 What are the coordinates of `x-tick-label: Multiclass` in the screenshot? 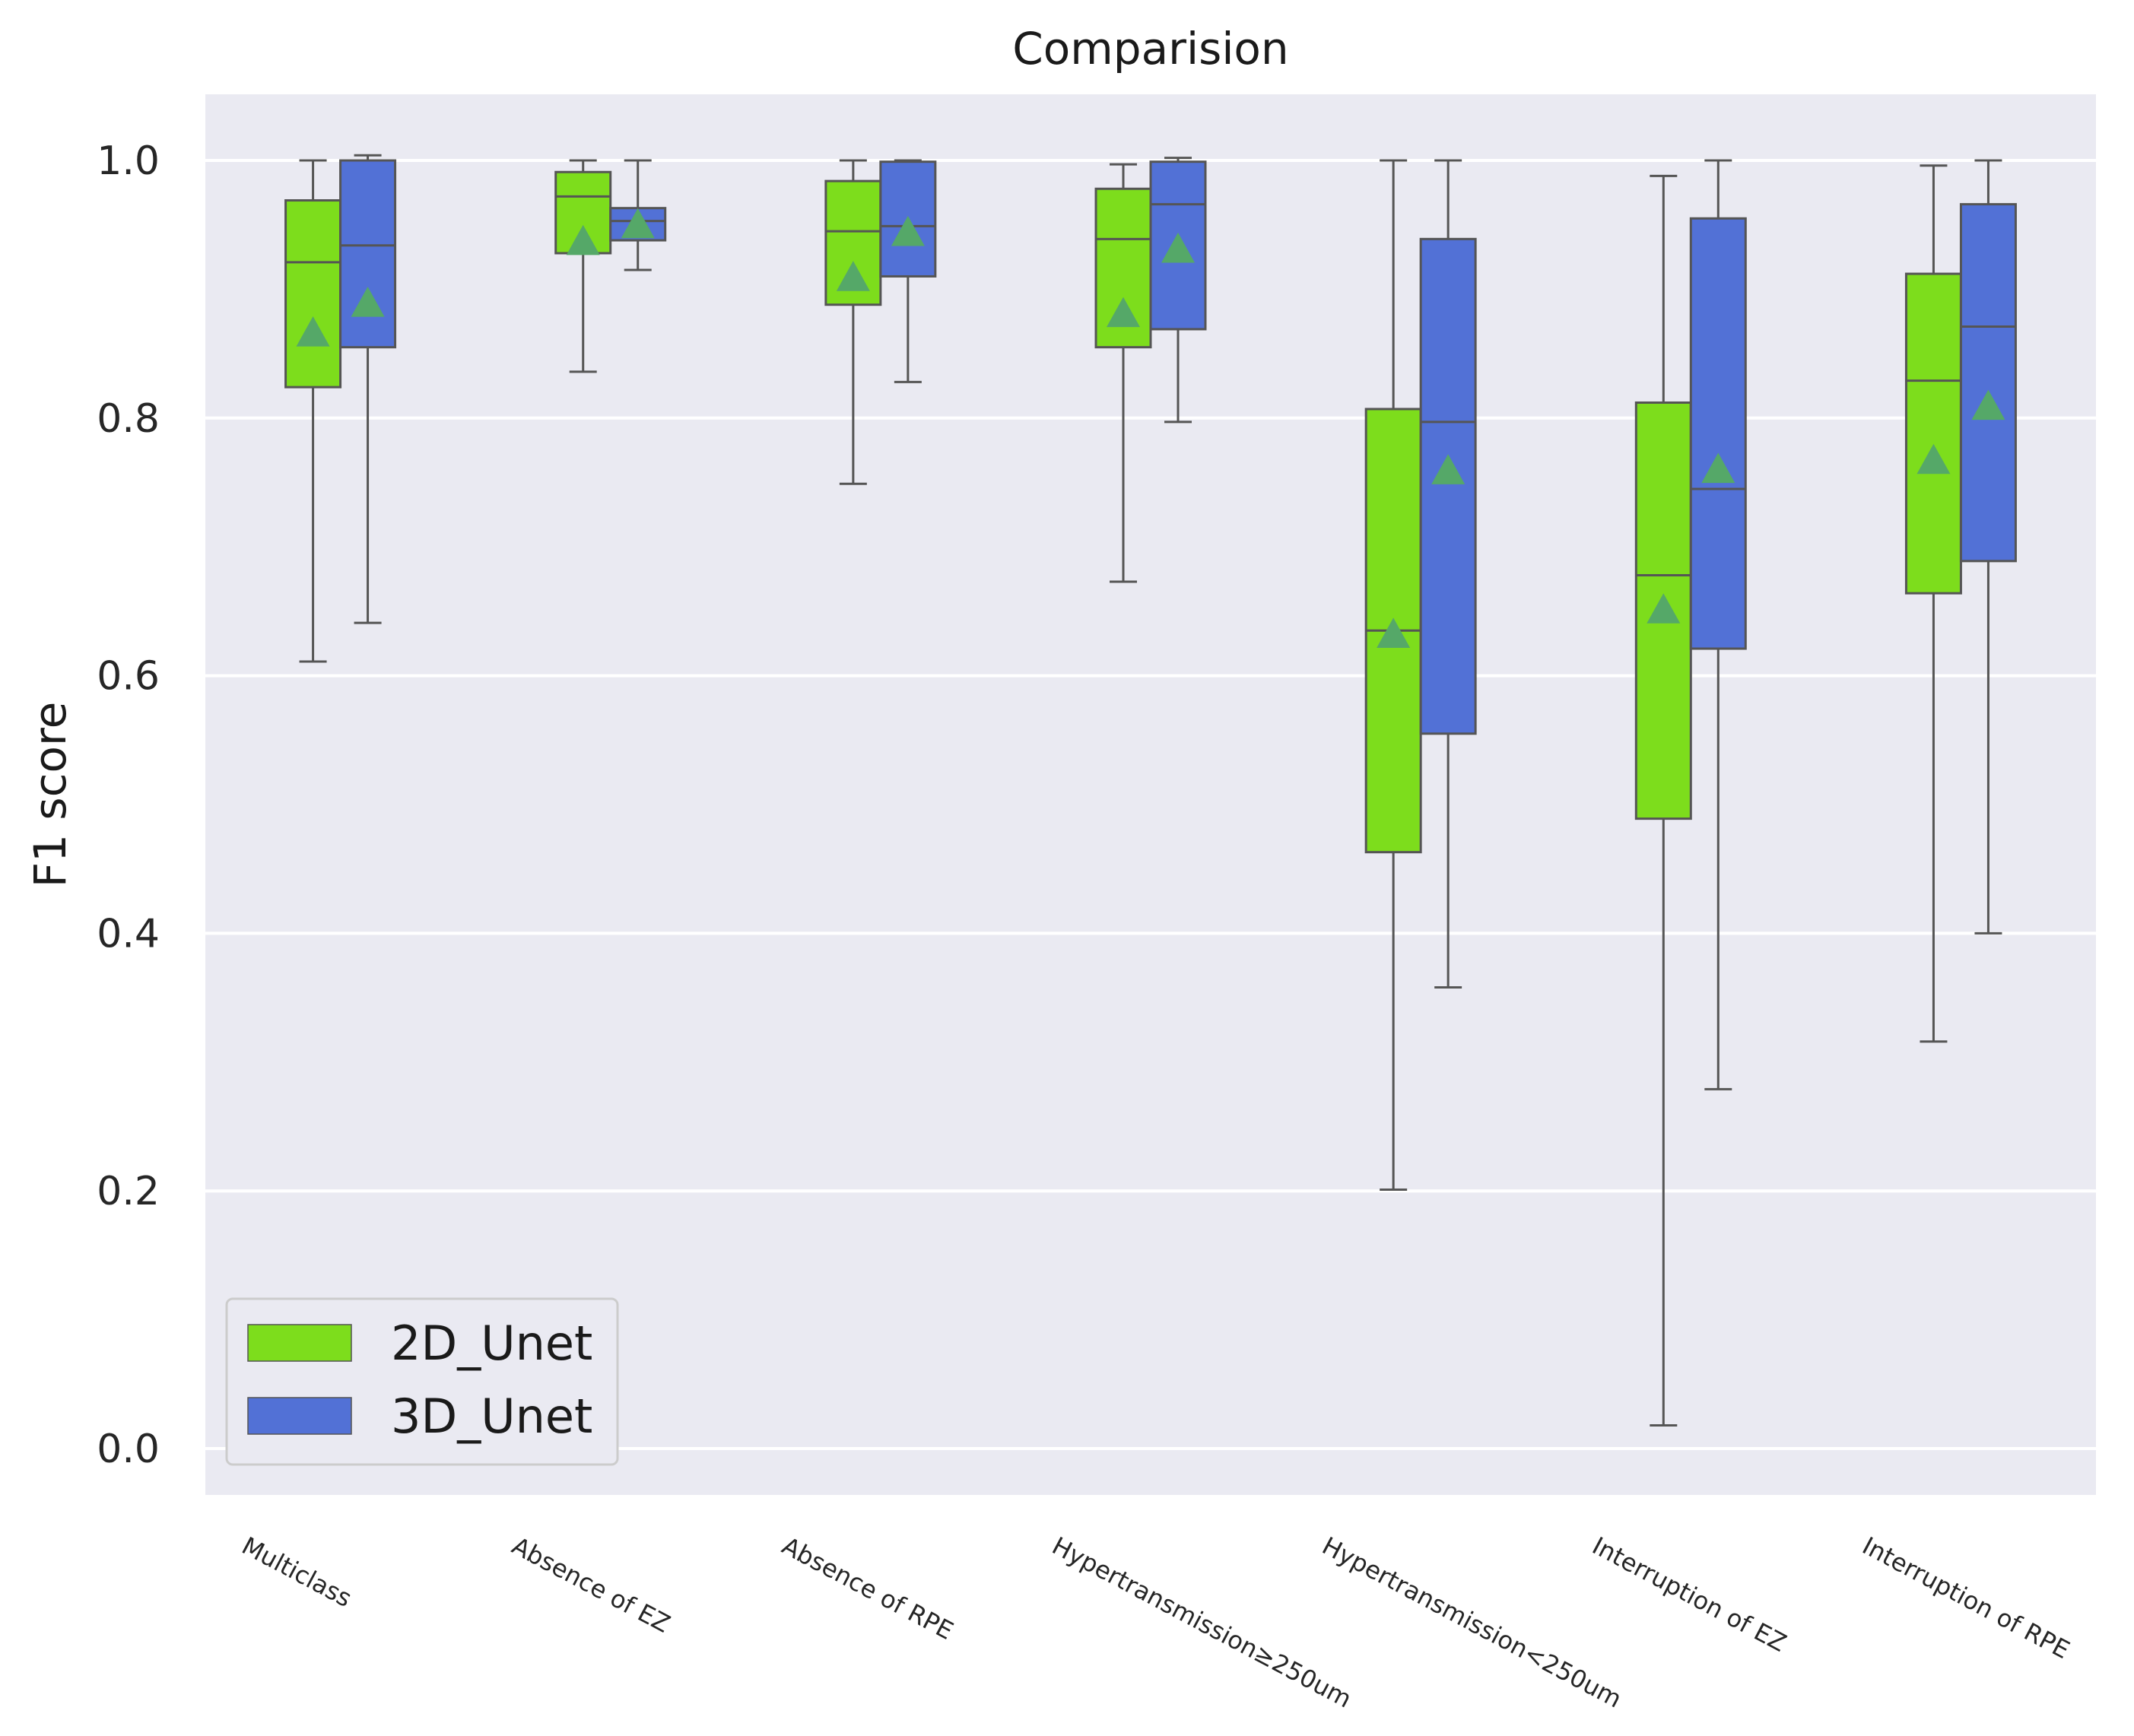 It's located at (297, 1572).